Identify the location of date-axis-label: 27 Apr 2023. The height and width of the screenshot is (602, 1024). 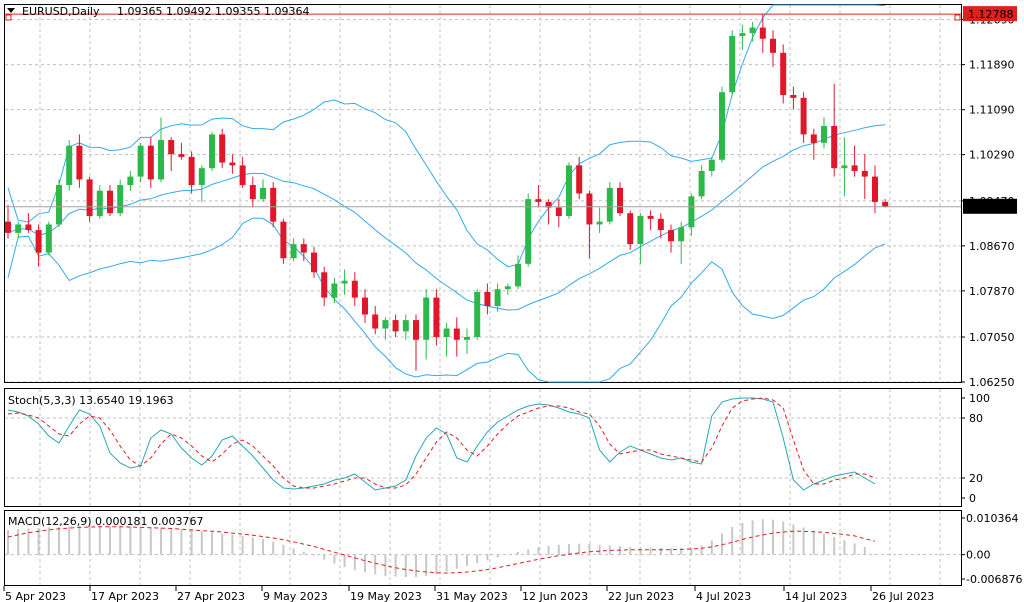
(211, 596).